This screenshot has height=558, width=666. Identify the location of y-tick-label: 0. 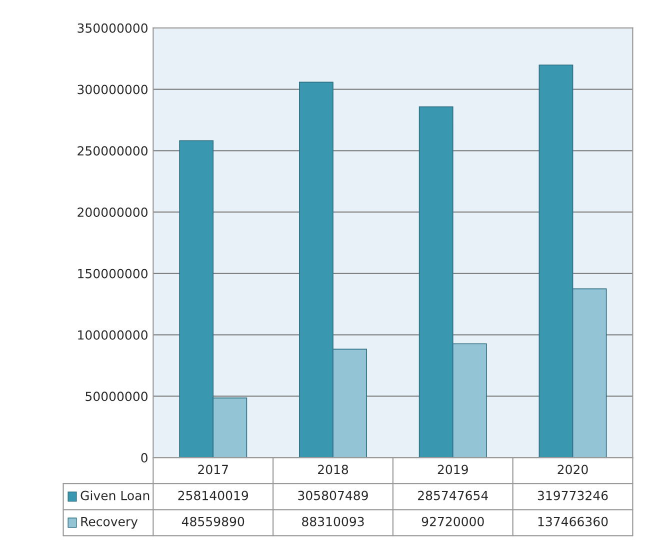
(144, 457).